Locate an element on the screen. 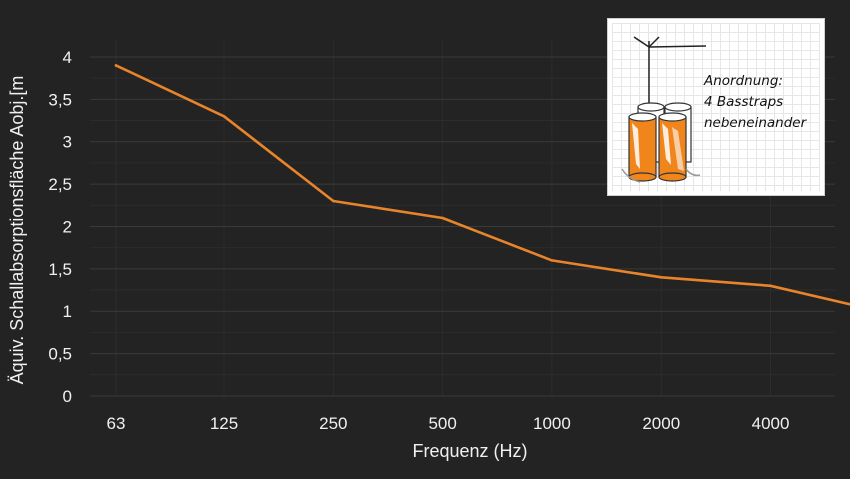 This screenshot has width=850, height=479. inset-caption-line: Anordnung: is located at coordinates (743, 81).